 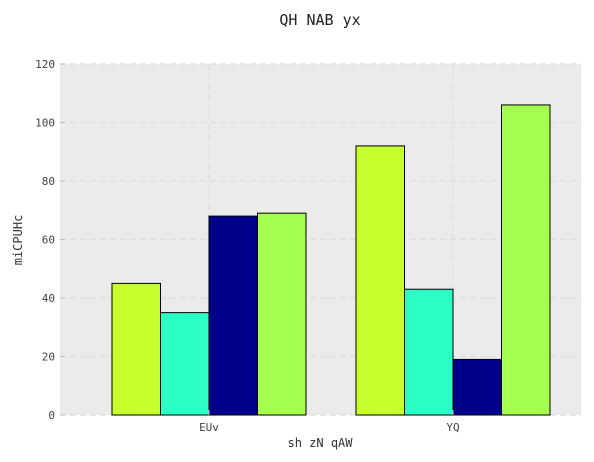 What do you see at coordinates (209, 427) in the screenshot?
I see `x-tick-label: EUv` at bounding box center [209, 427].